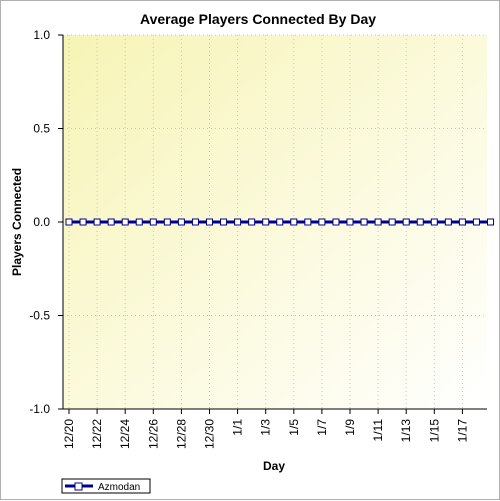 This screenshot has height=501, width=500. What do you see at coordinates (378, 430) in the screenshot?
I see `x-tick-label: 1/11` at bounding box center [378, 430].